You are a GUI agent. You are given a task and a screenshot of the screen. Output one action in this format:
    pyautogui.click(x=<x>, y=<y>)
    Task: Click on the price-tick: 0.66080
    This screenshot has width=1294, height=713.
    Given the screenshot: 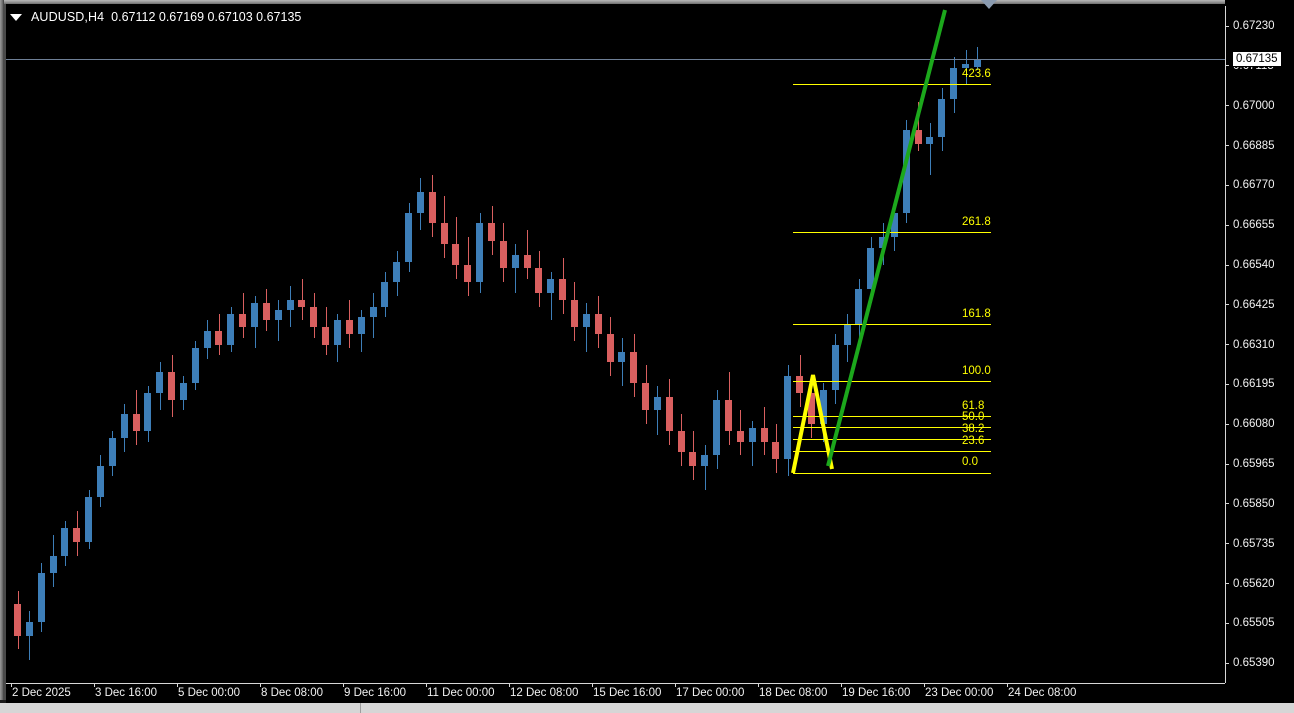 What is the action you would take?
    pyautogui.click(x=1250, y=424)
    